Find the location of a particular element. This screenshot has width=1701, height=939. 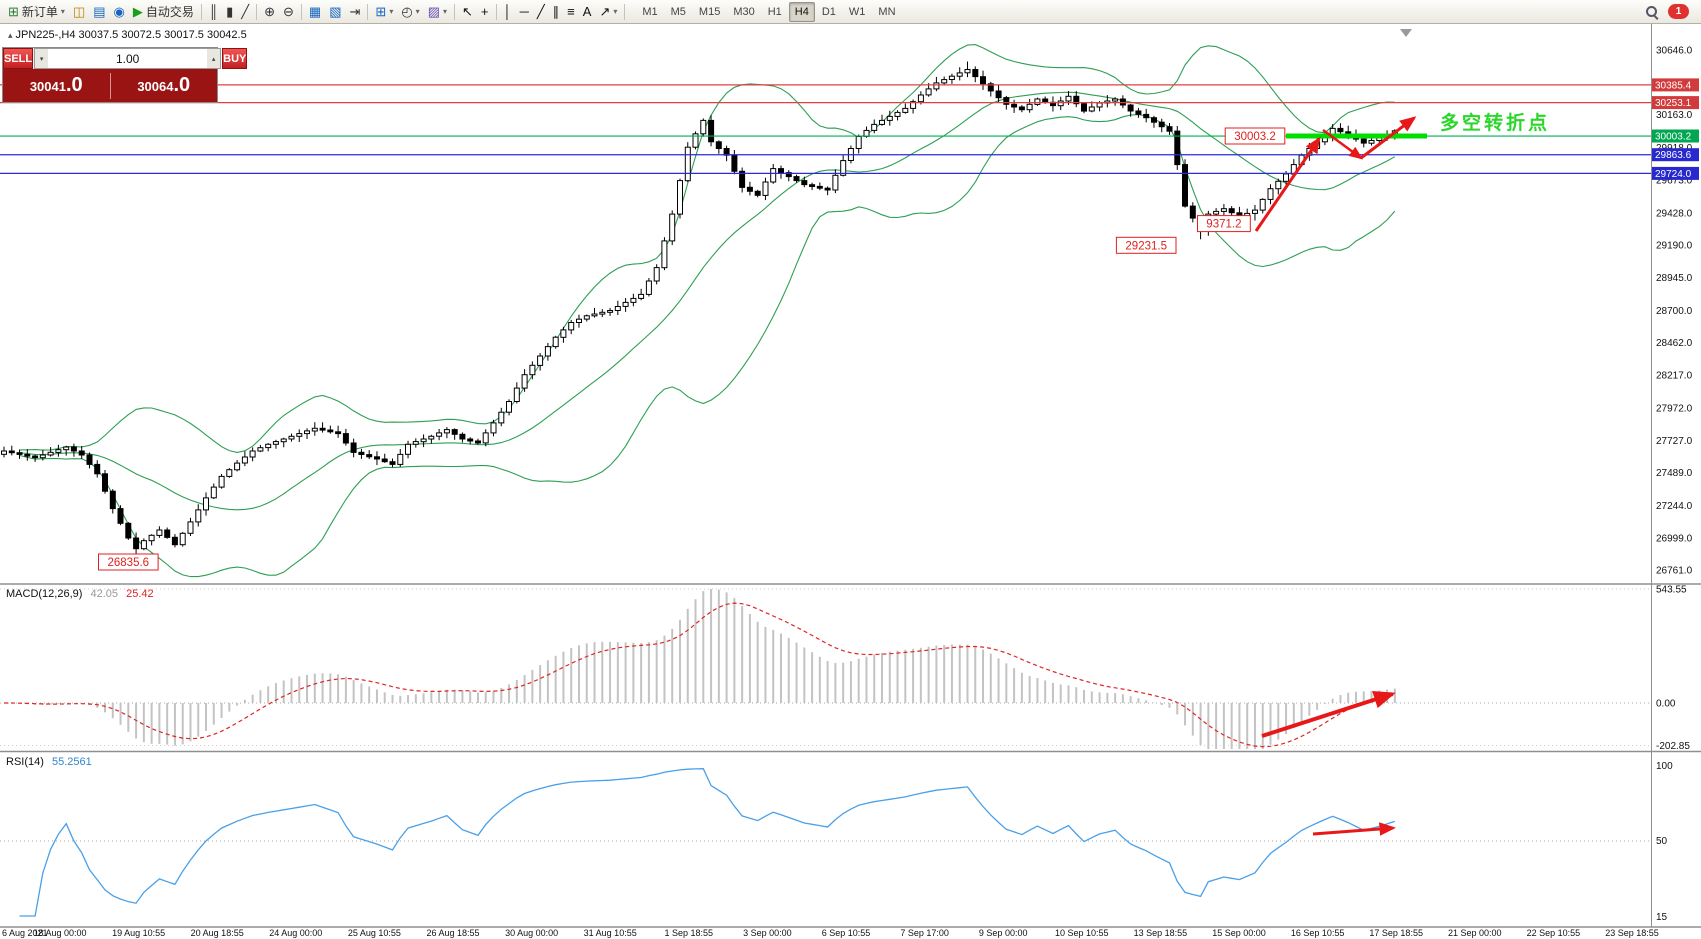

line-chart-button: ╱ is located at coordinates (245, 12).